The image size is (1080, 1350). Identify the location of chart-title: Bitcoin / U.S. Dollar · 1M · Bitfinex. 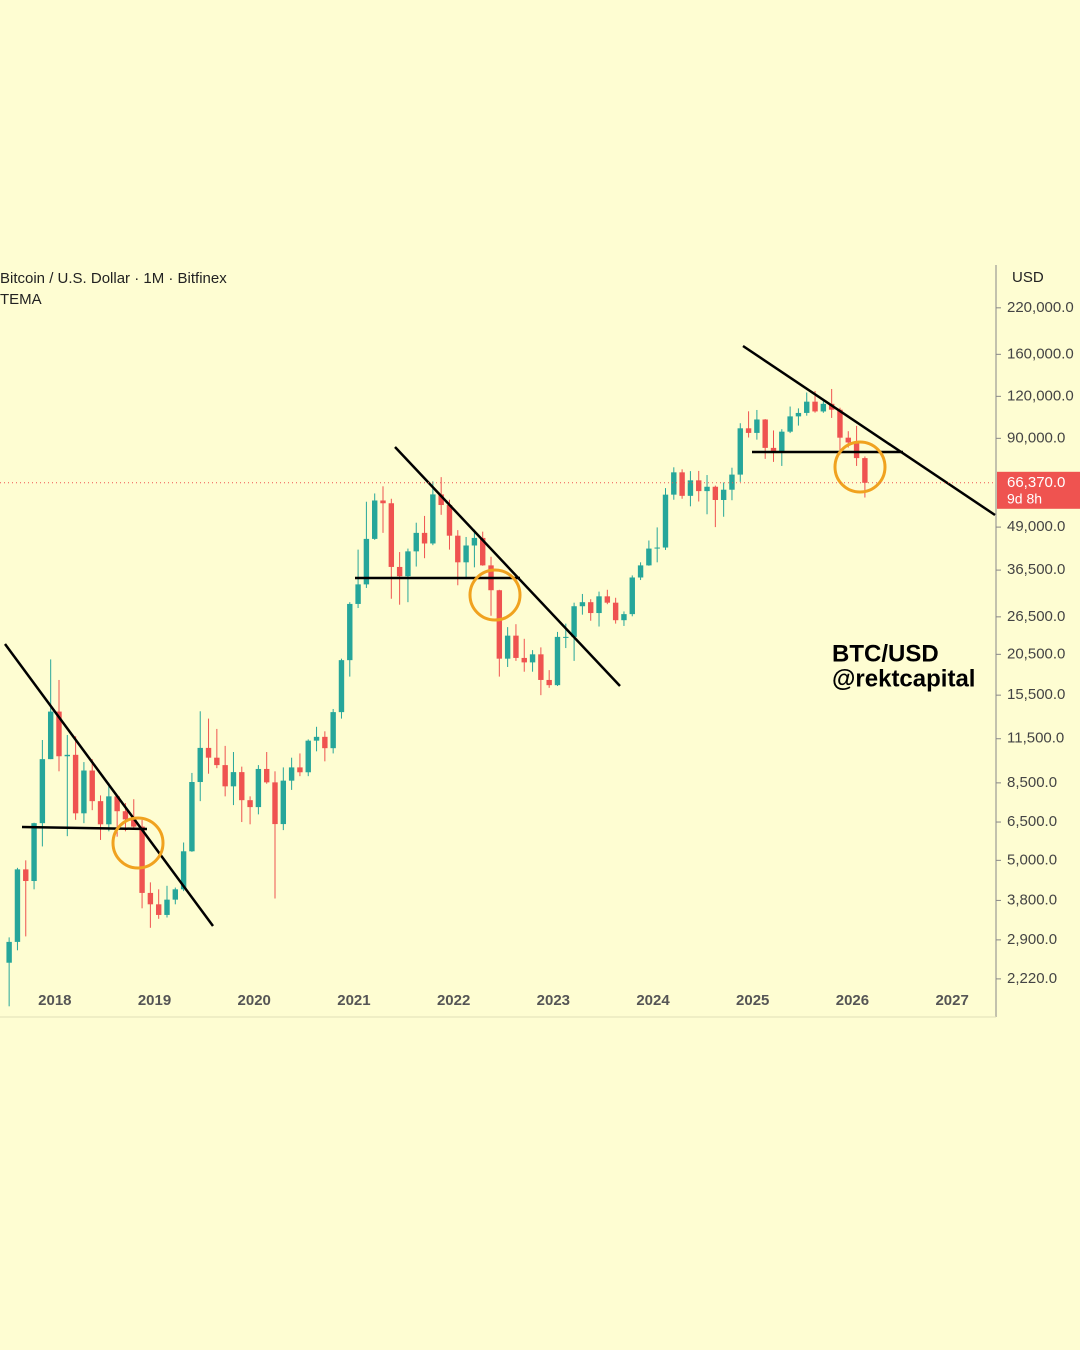
(113, 278).